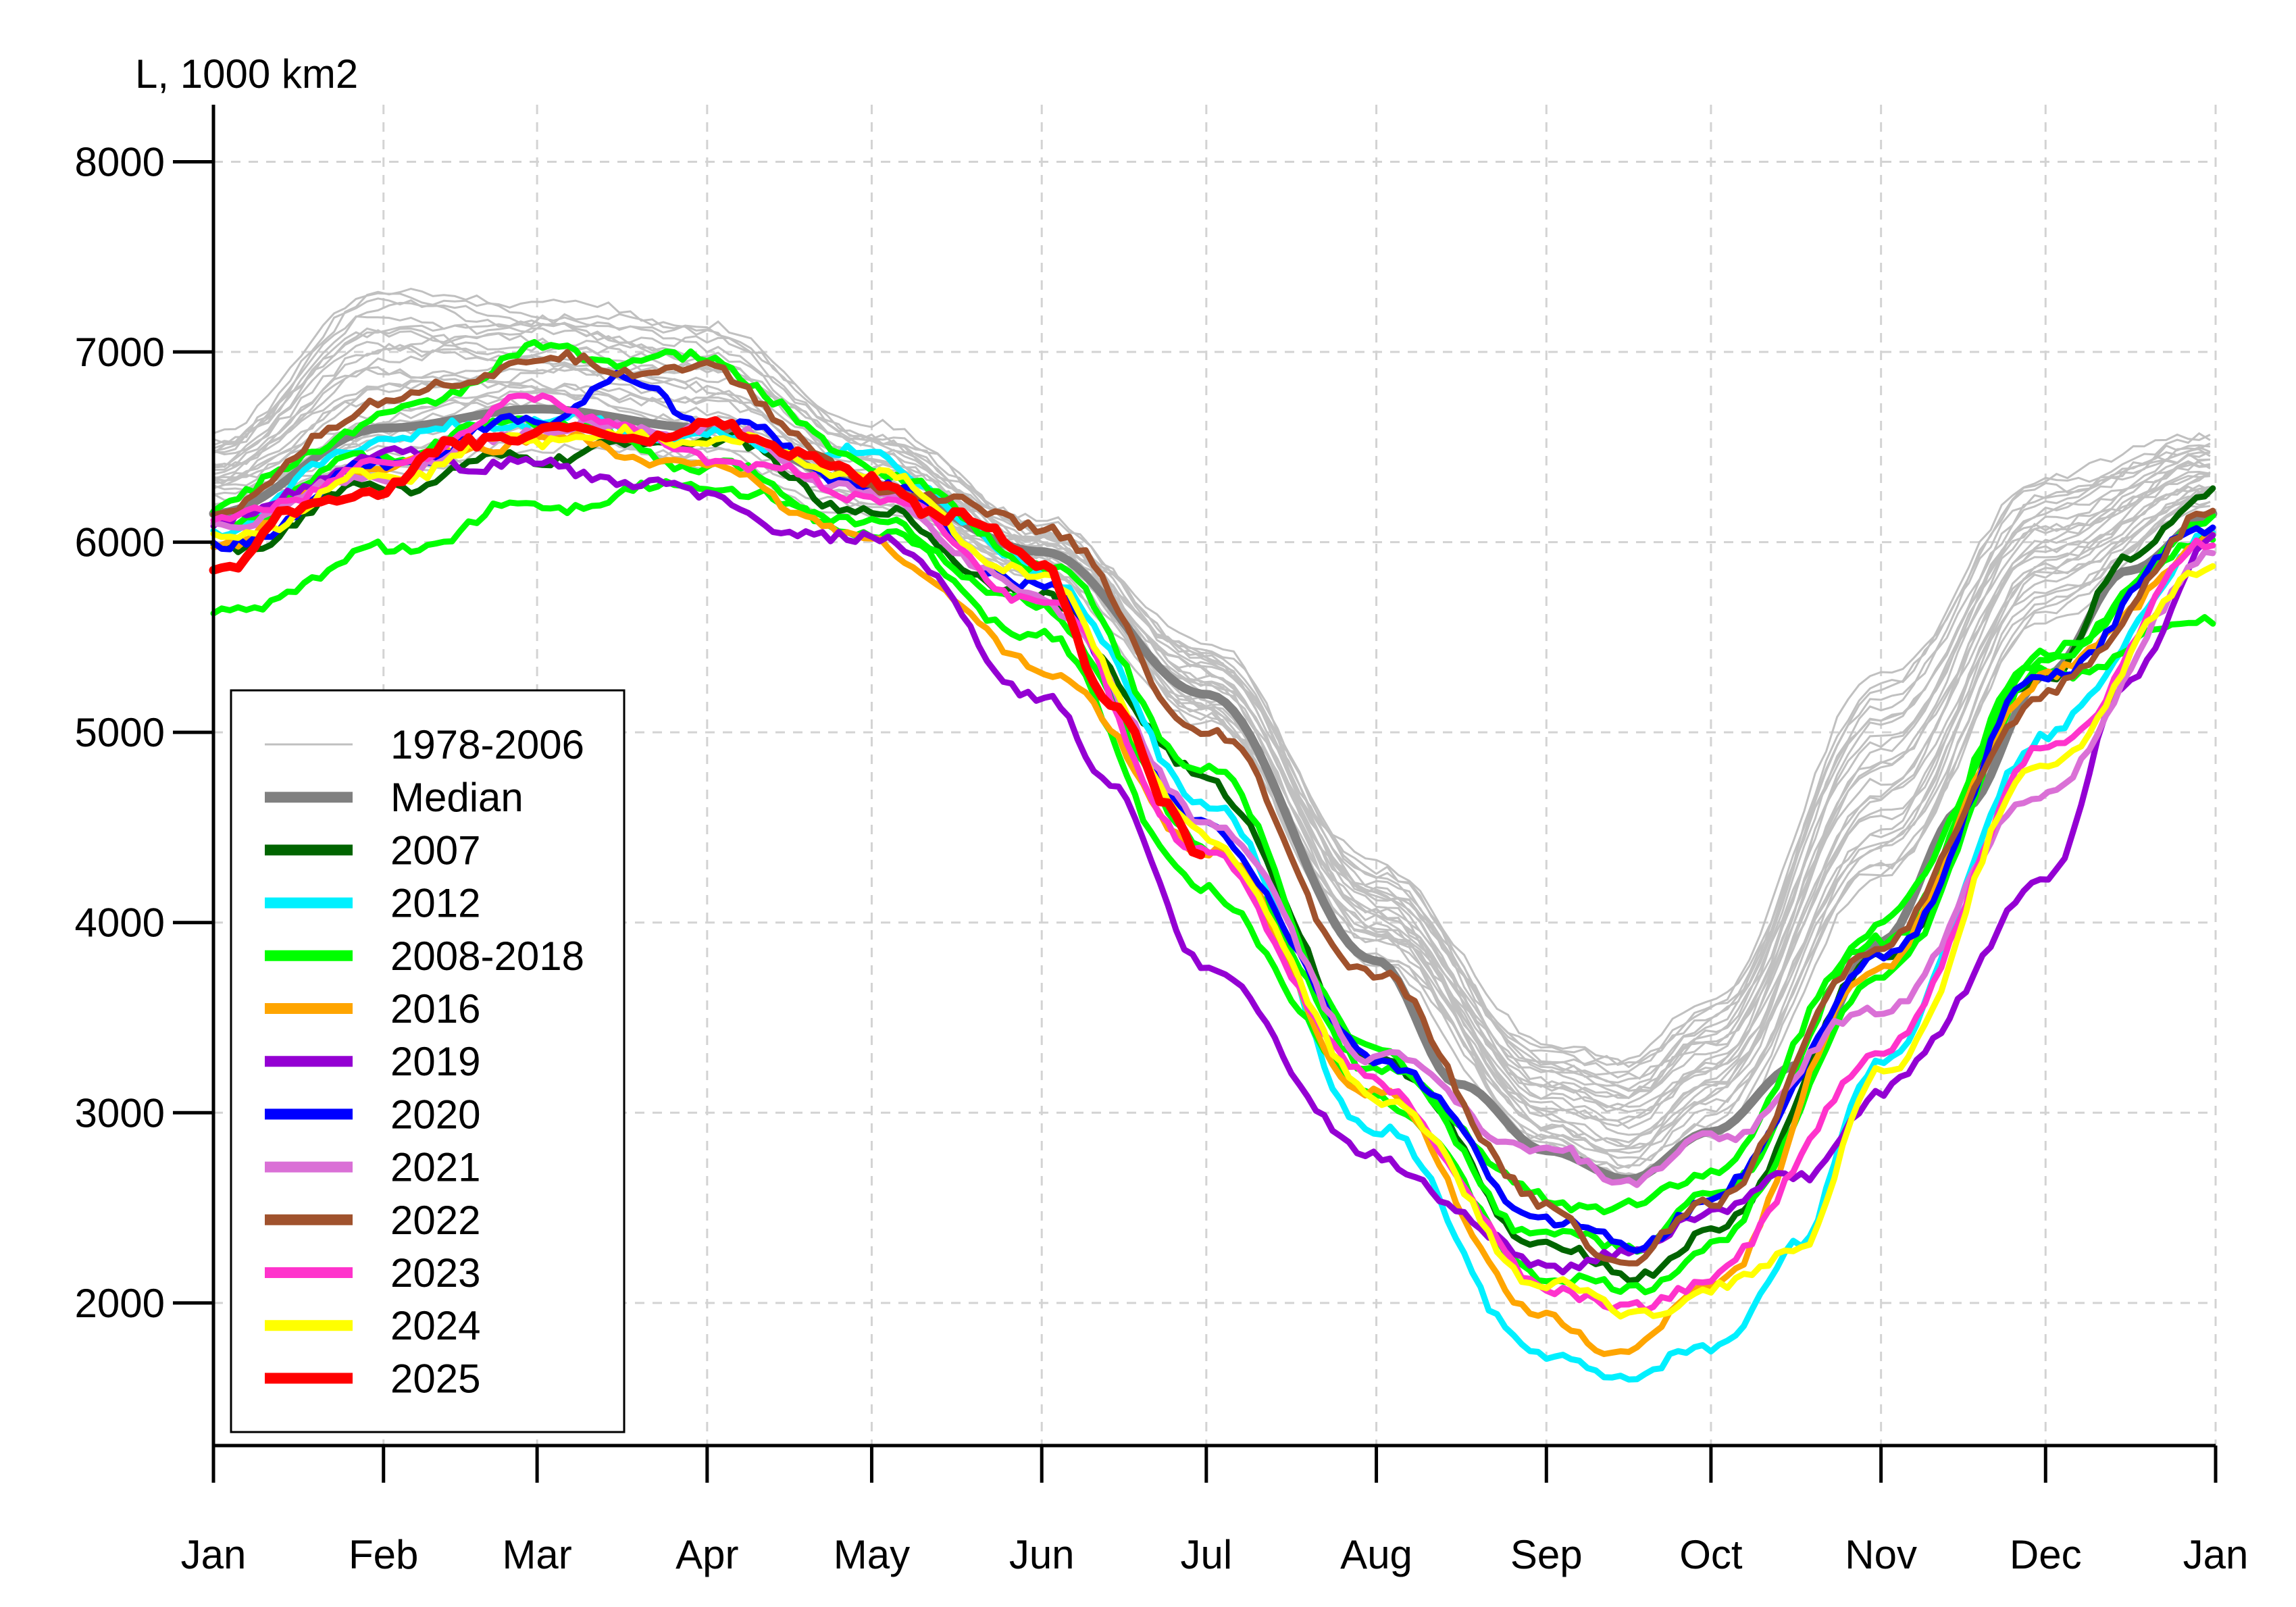 Image resolution: width=2296 pixels, height=1607 pixels. Describe the element at coordinates (435, 1167) in the screenshot. I see `legend-label: 2021` at that location.